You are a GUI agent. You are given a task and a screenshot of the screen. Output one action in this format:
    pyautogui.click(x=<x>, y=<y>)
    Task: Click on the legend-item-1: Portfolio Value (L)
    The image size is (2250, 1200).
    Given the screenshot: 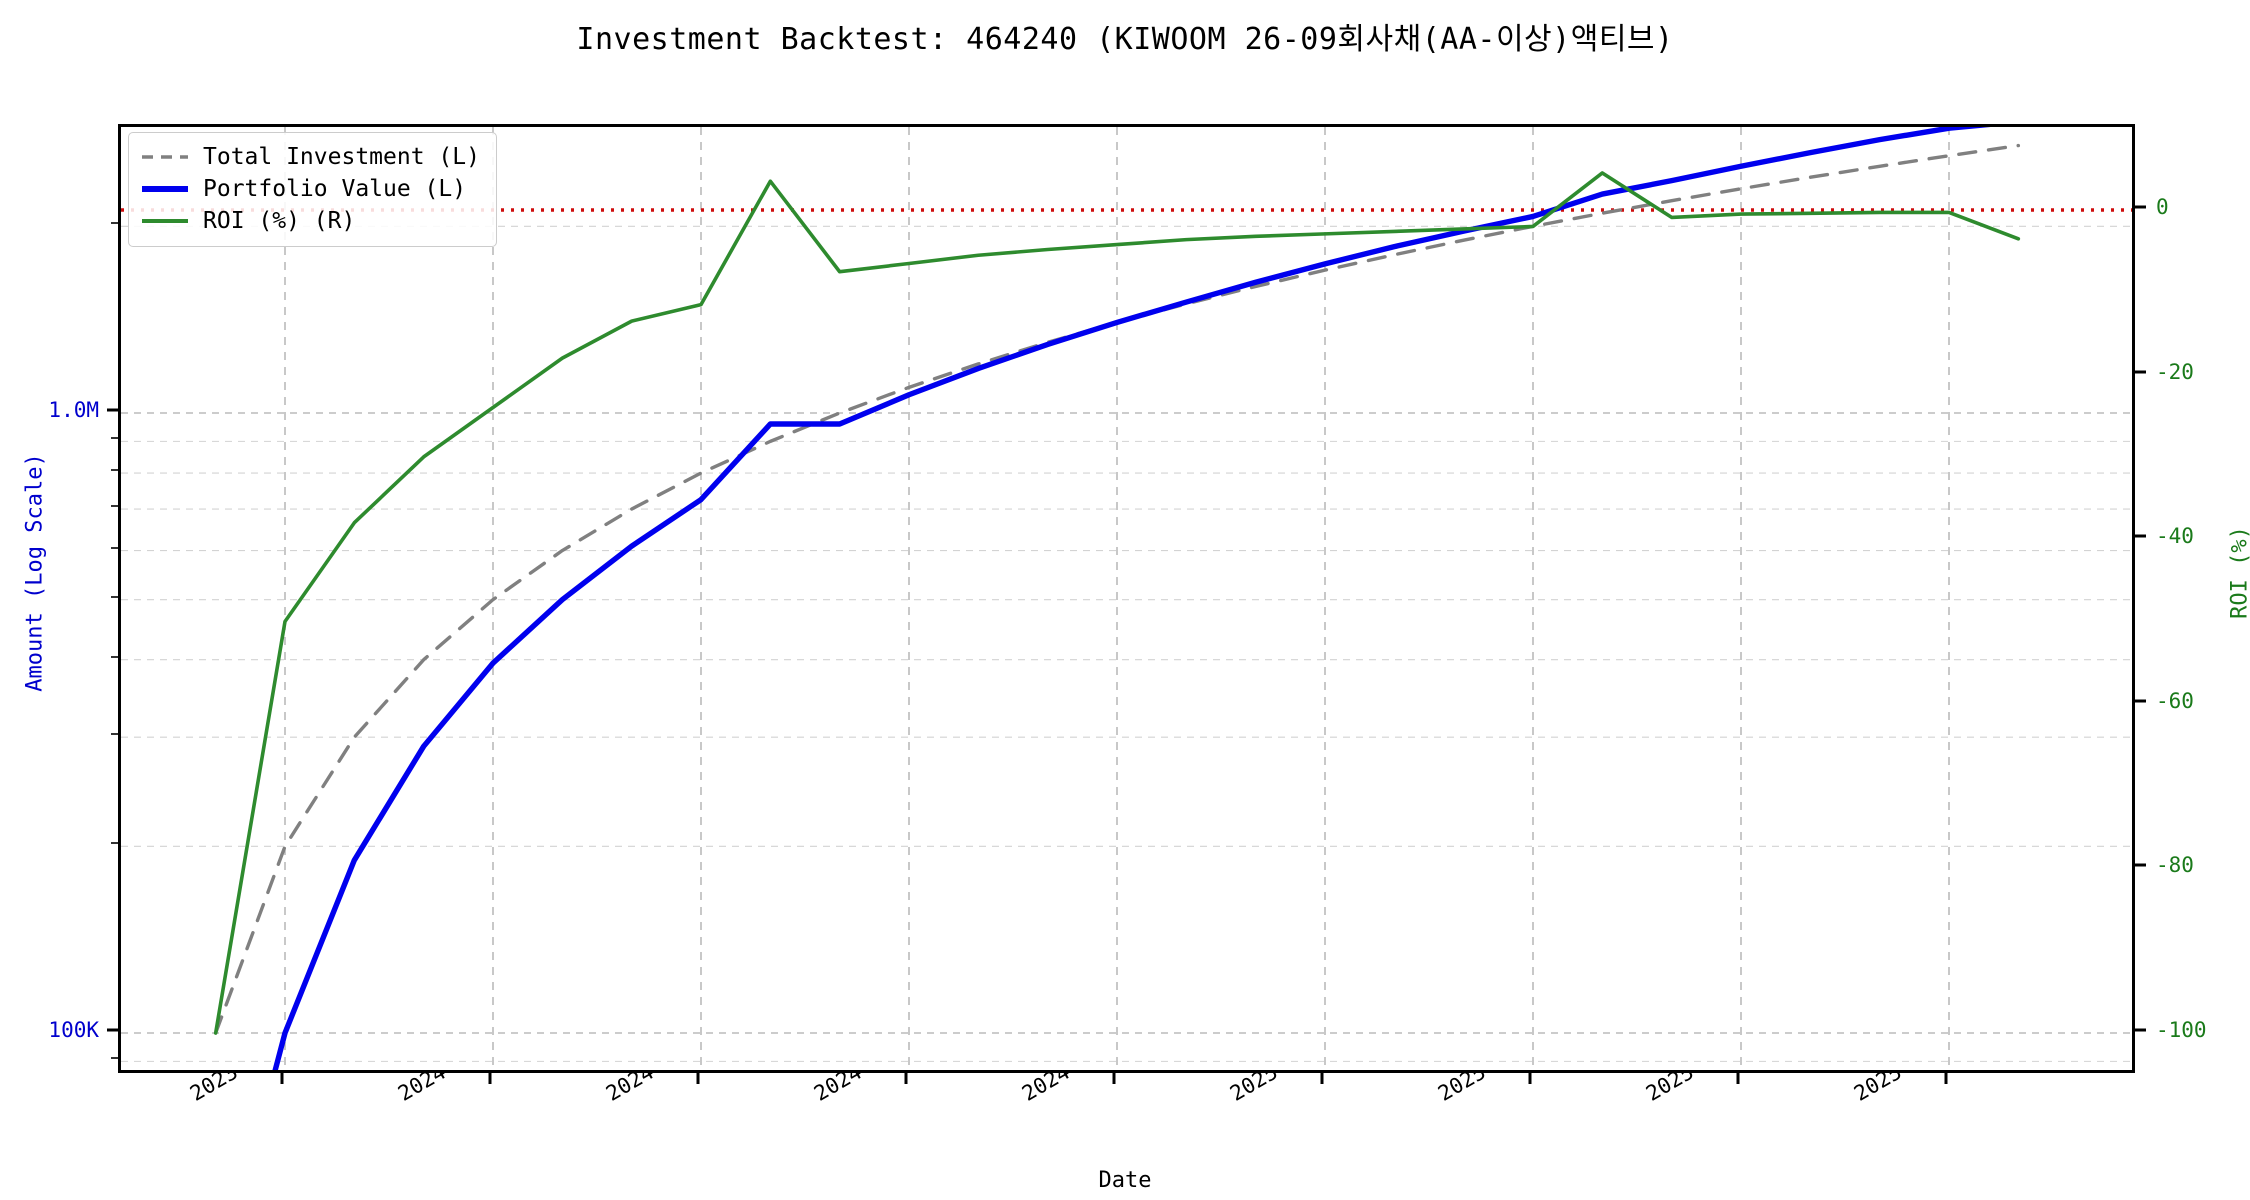 What is the action you would take?
    pyautogui.click(x=310, y=189)
    